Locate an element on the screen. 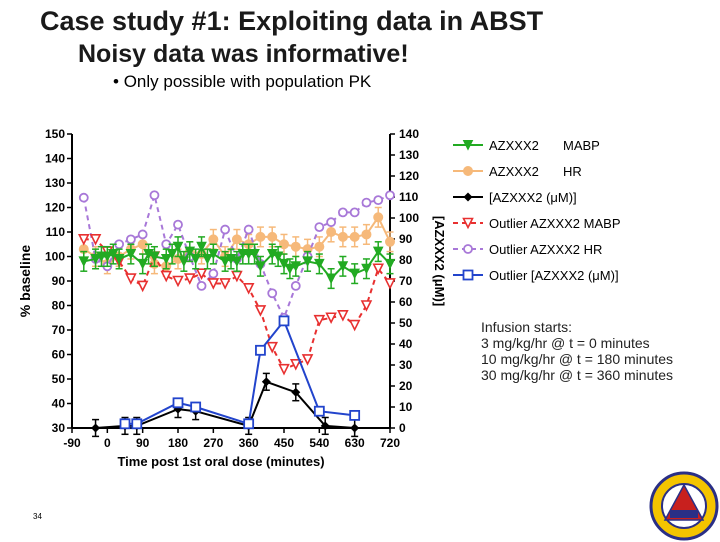  y-right-tick-label: 140 is located at coordinates (409, 134).